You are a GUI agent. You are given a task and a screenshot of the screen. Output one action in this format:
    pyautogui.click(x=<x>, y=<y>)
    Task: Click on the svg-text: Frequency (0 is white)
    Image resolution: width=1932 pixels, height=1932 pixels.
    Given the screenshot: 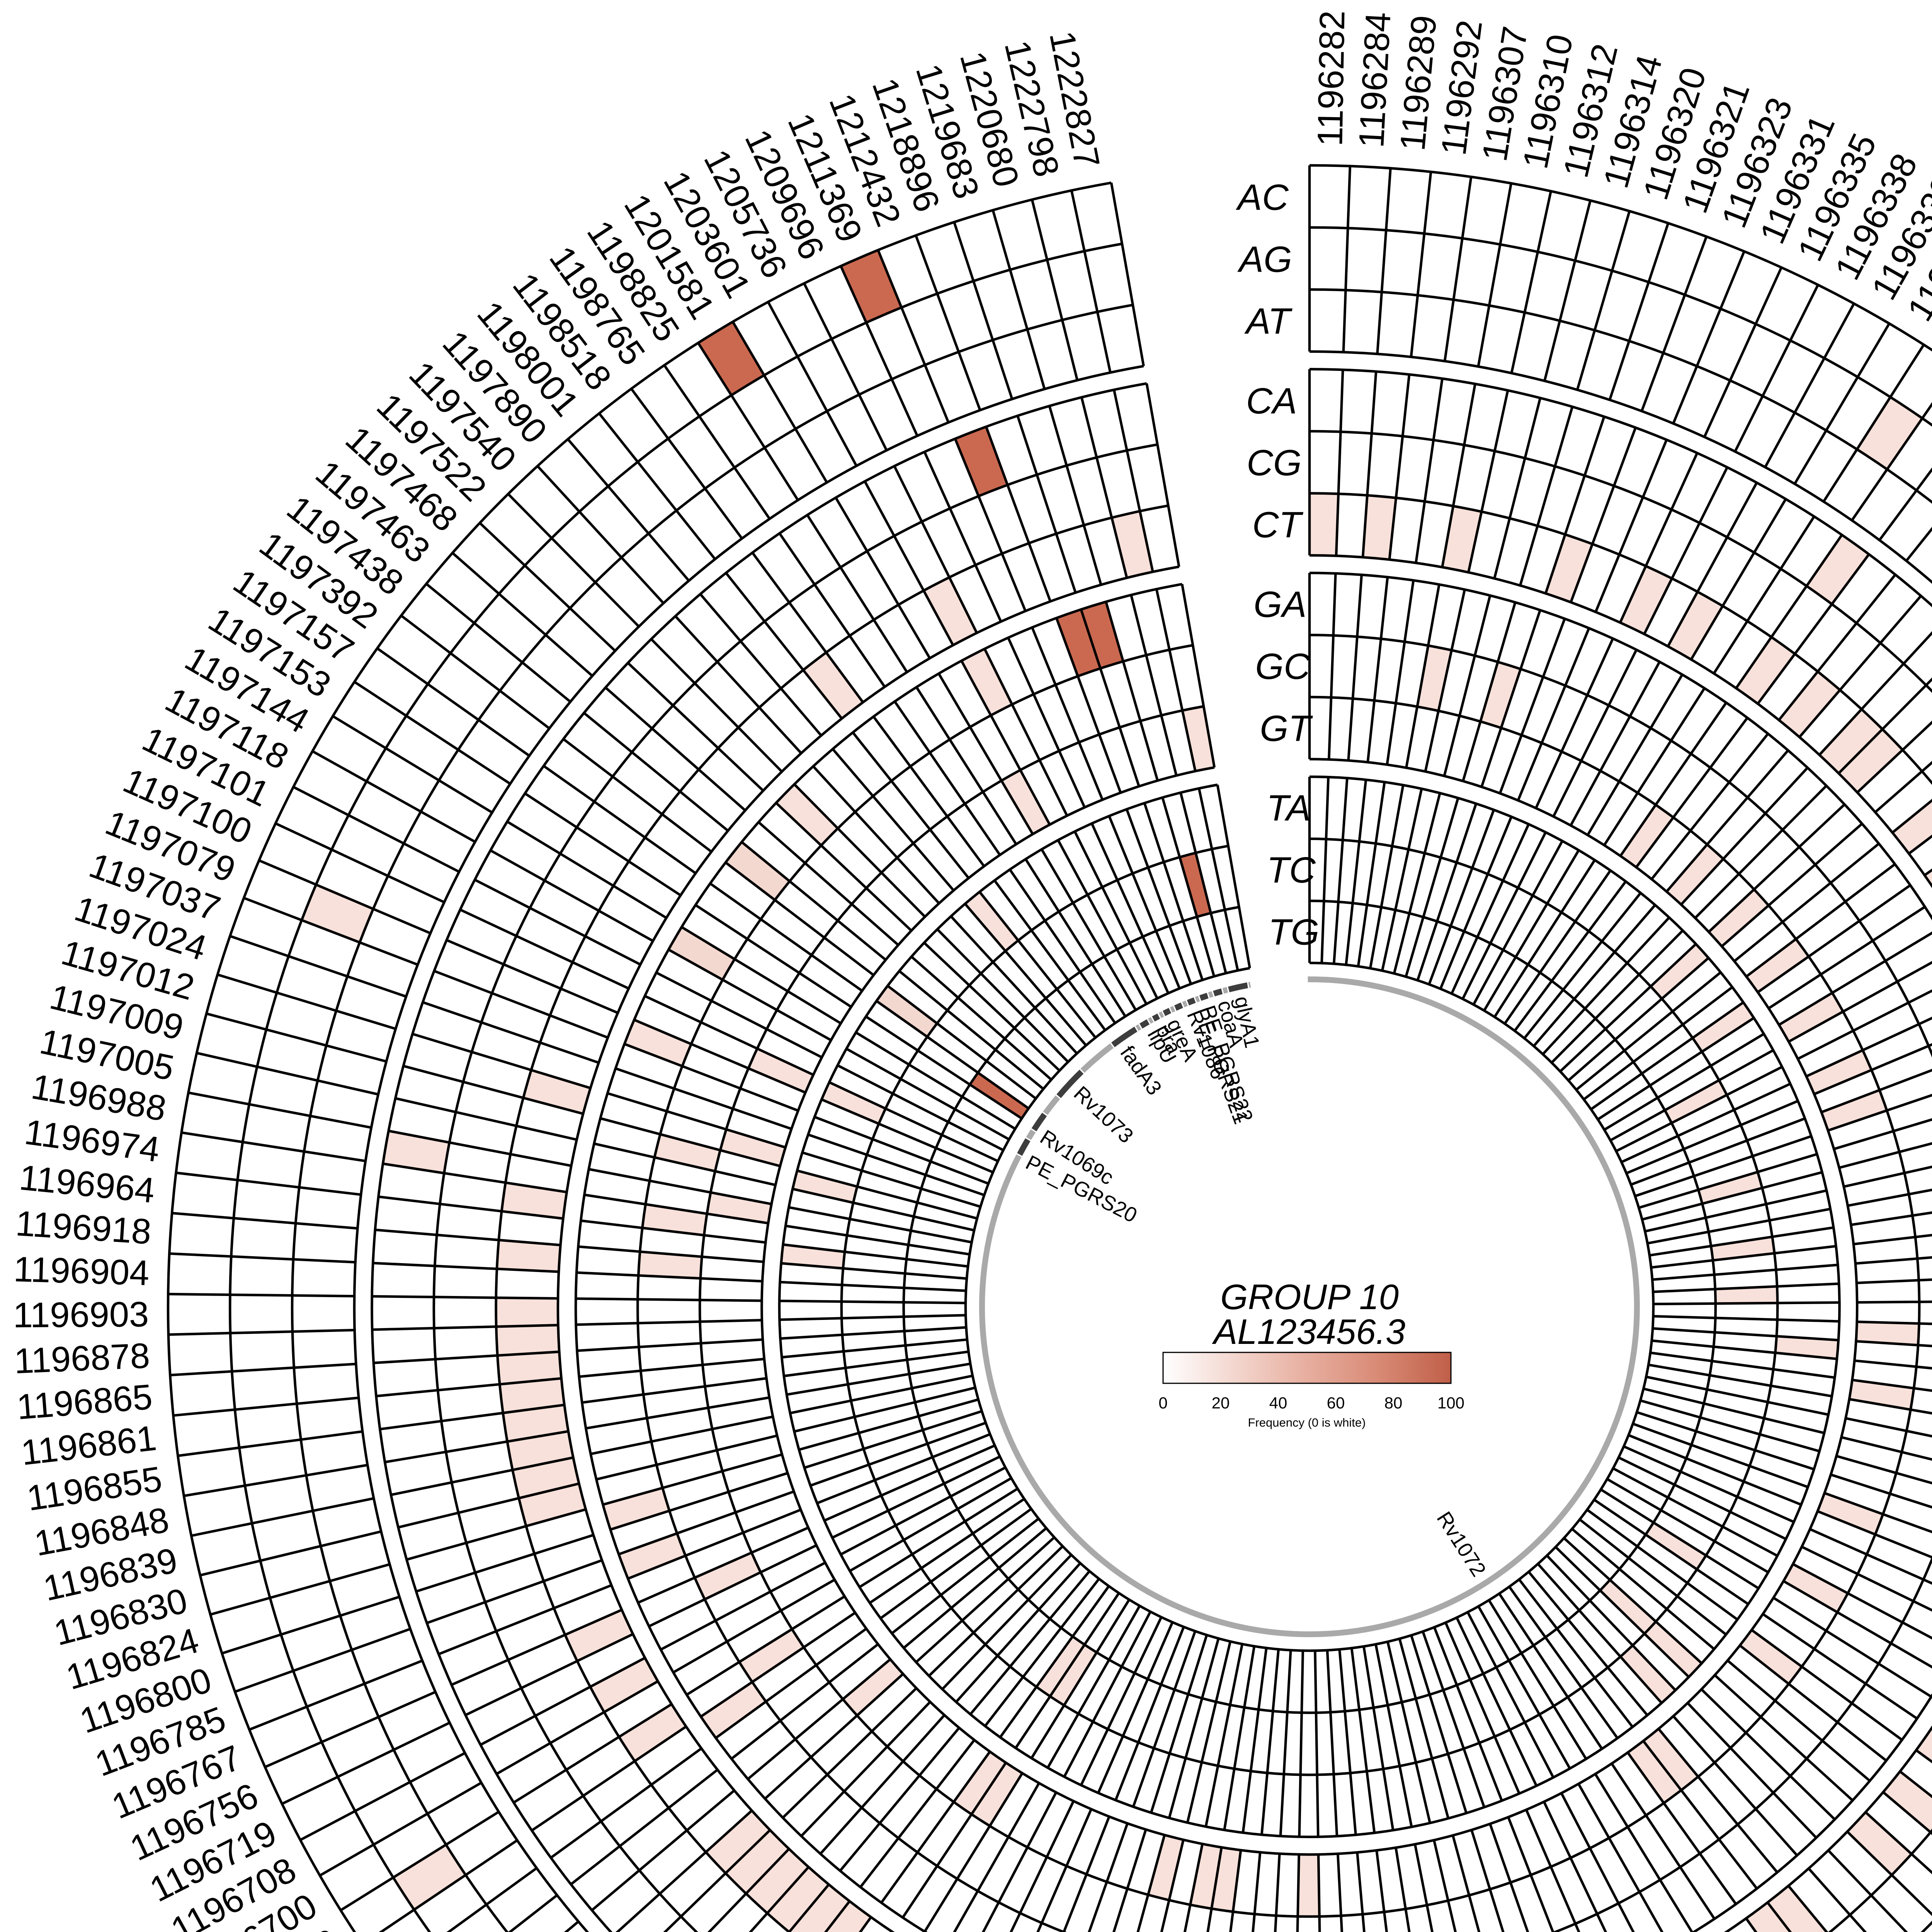 What is the action you would take?
    pyautogui.click(x=1307, y=1423)
    